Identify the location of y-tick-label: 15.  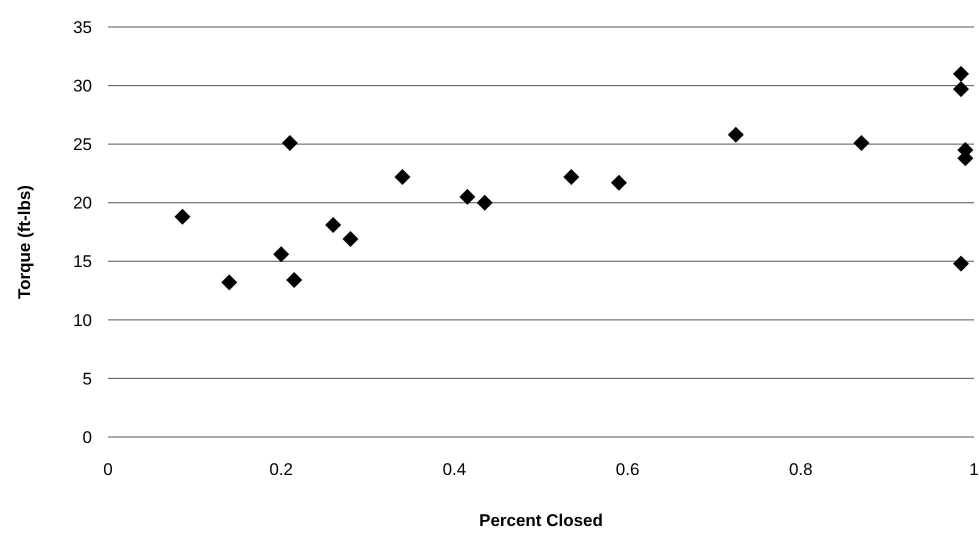
(82, 262).